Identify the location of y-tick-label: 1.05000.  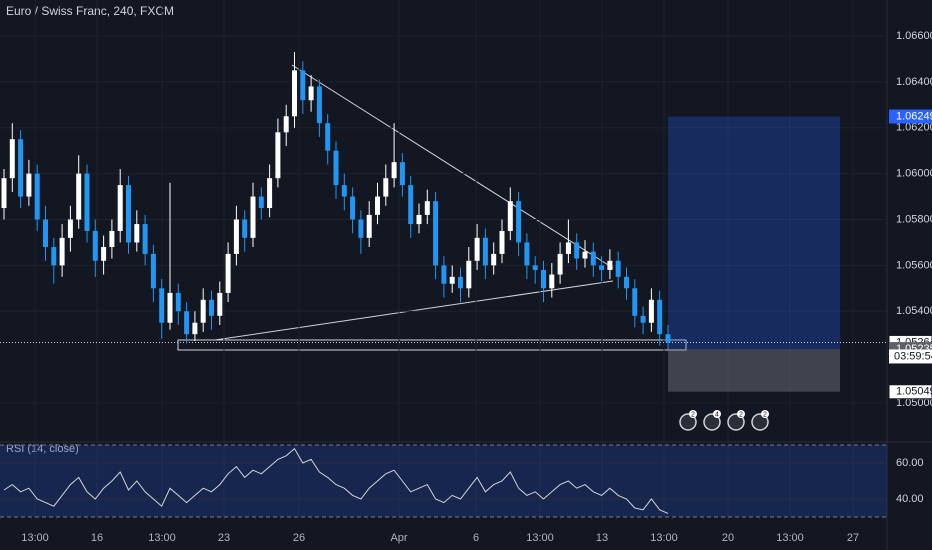
(914, 403).